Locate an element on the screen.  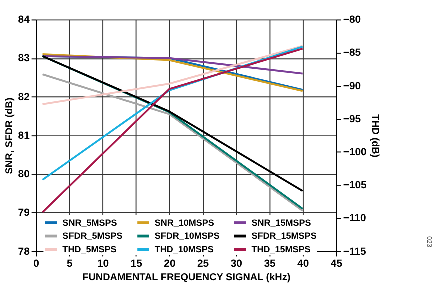
y2-tick-label: −85 is located at coordinates (352, 54).